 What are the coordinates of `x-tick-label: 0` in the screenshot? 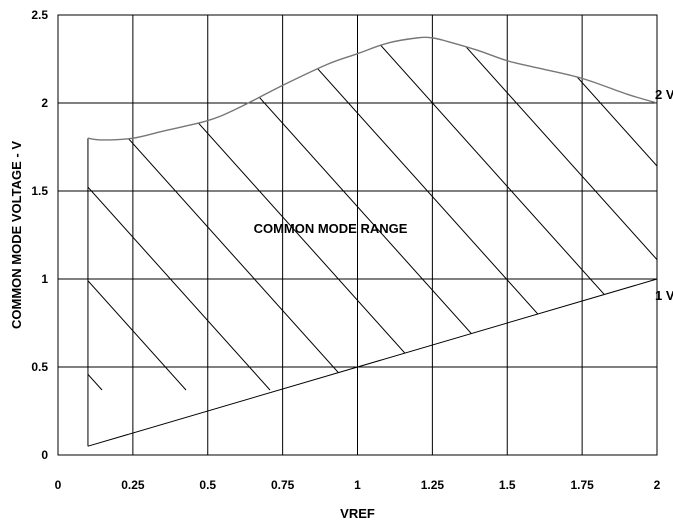 It's located at (58, 485).